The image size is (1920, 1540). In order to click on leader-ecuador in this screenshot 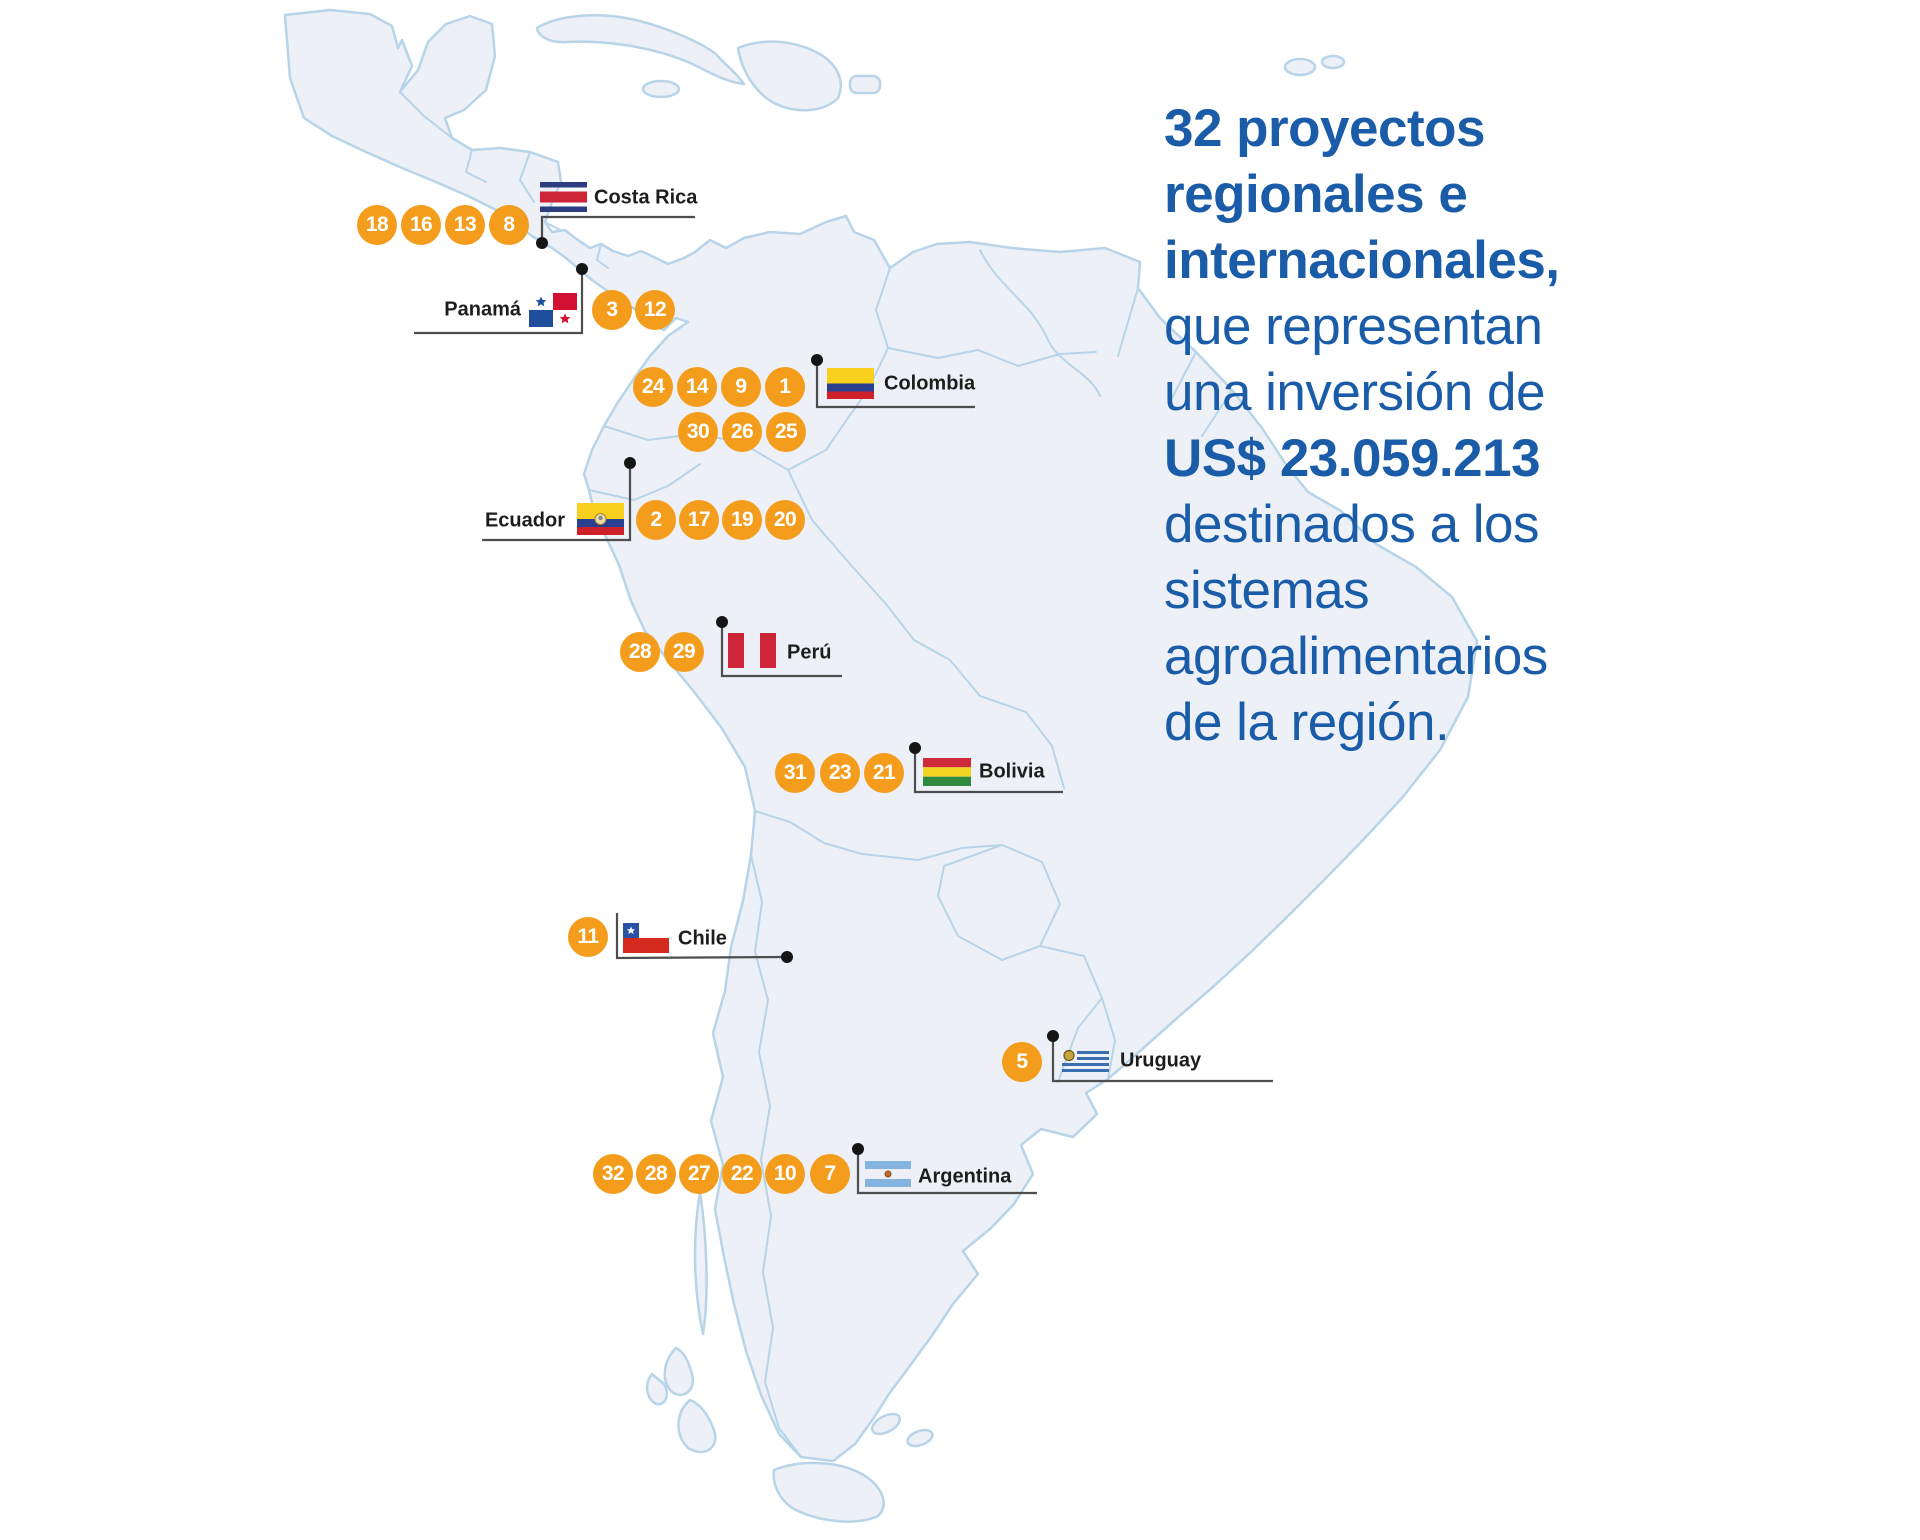, I will do `click(557, 502)`.